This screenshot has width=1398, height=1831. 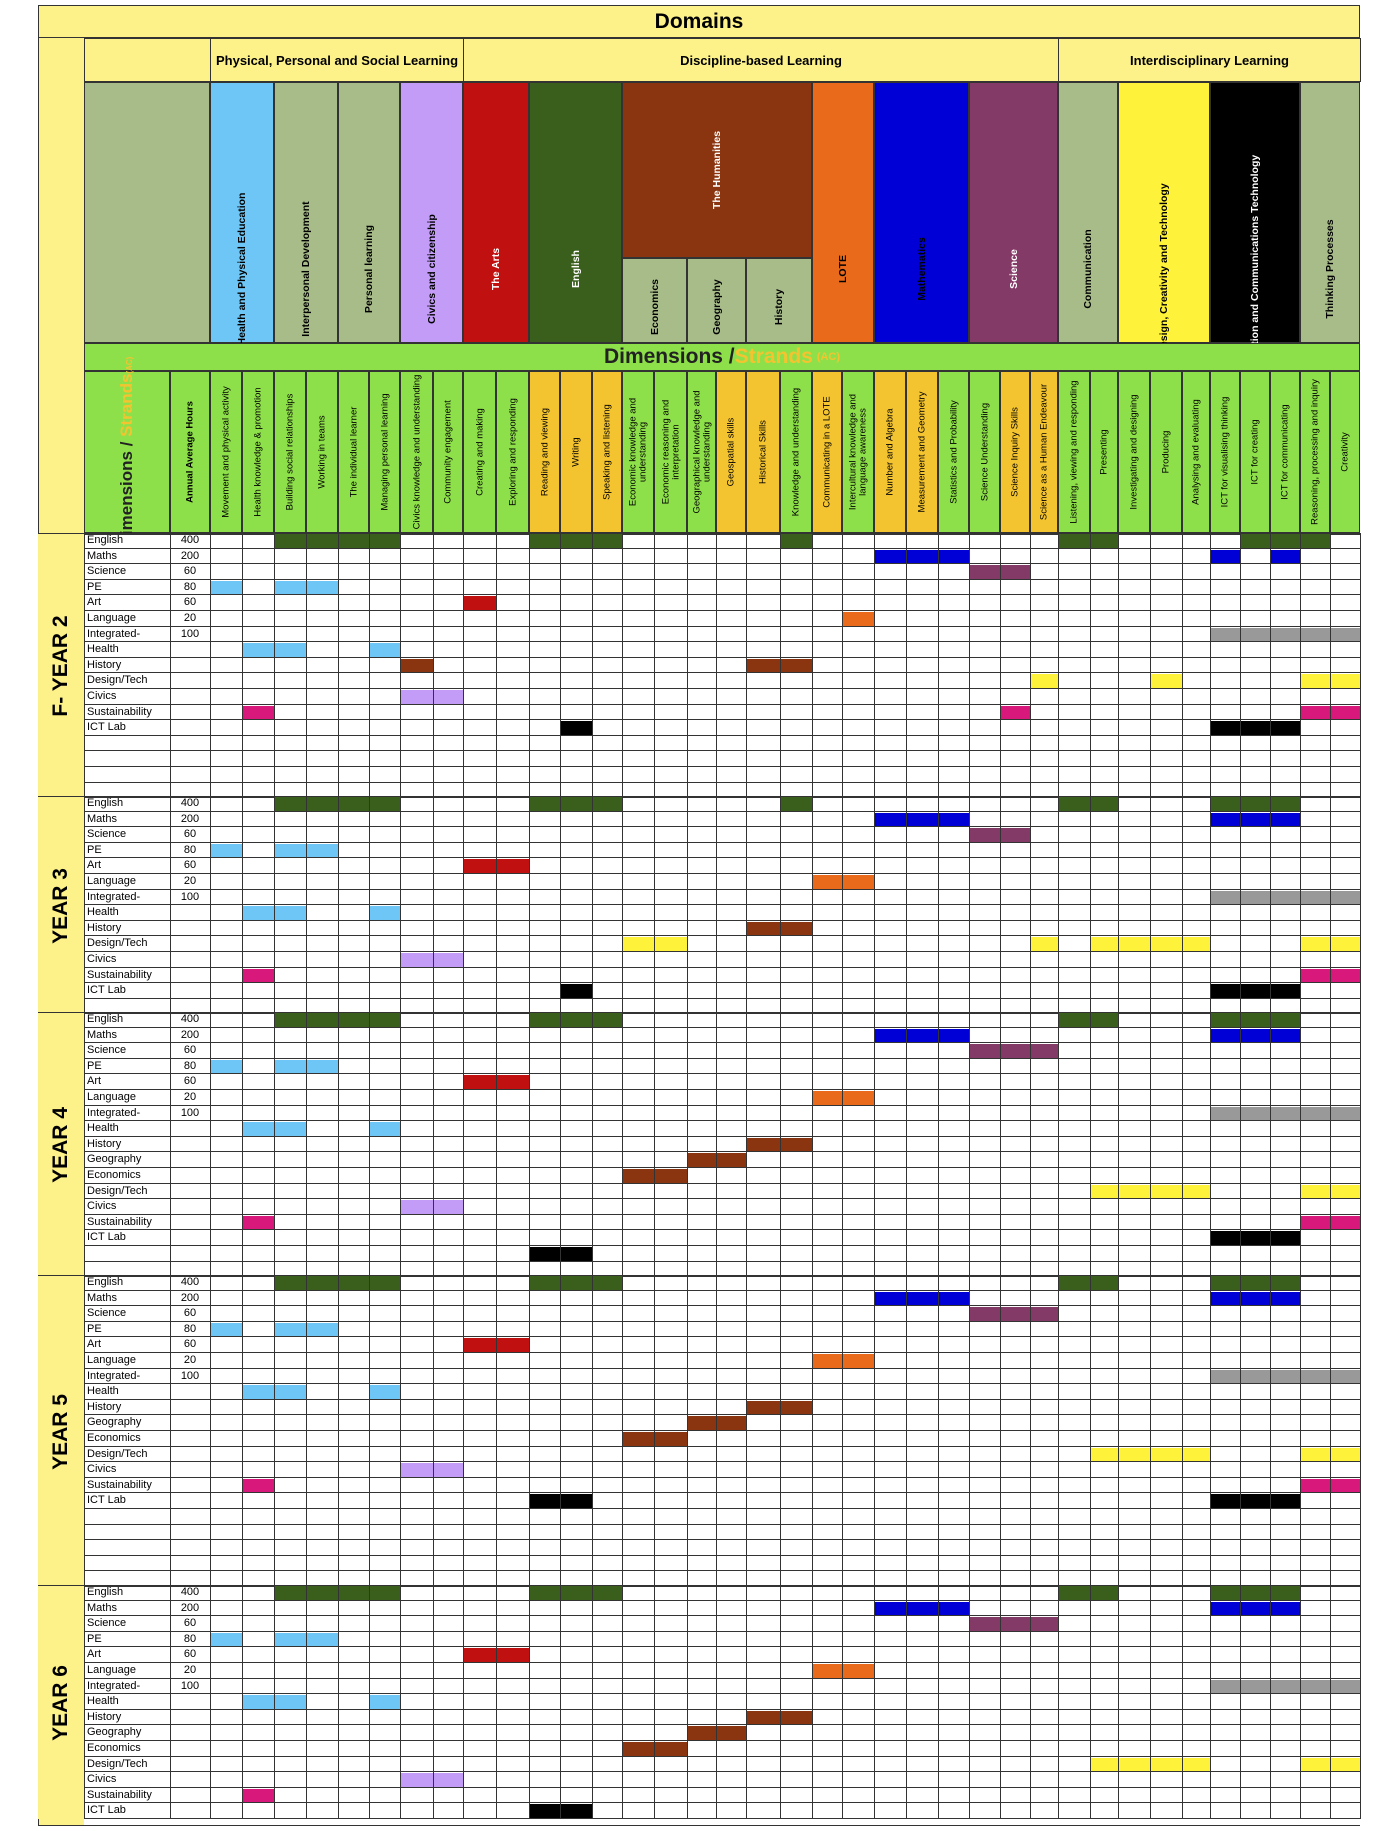 What do you see at coordinates (843, 212) in the screenshot?
I see `domain-lote: LOTE` at bounding box center [843, 212].